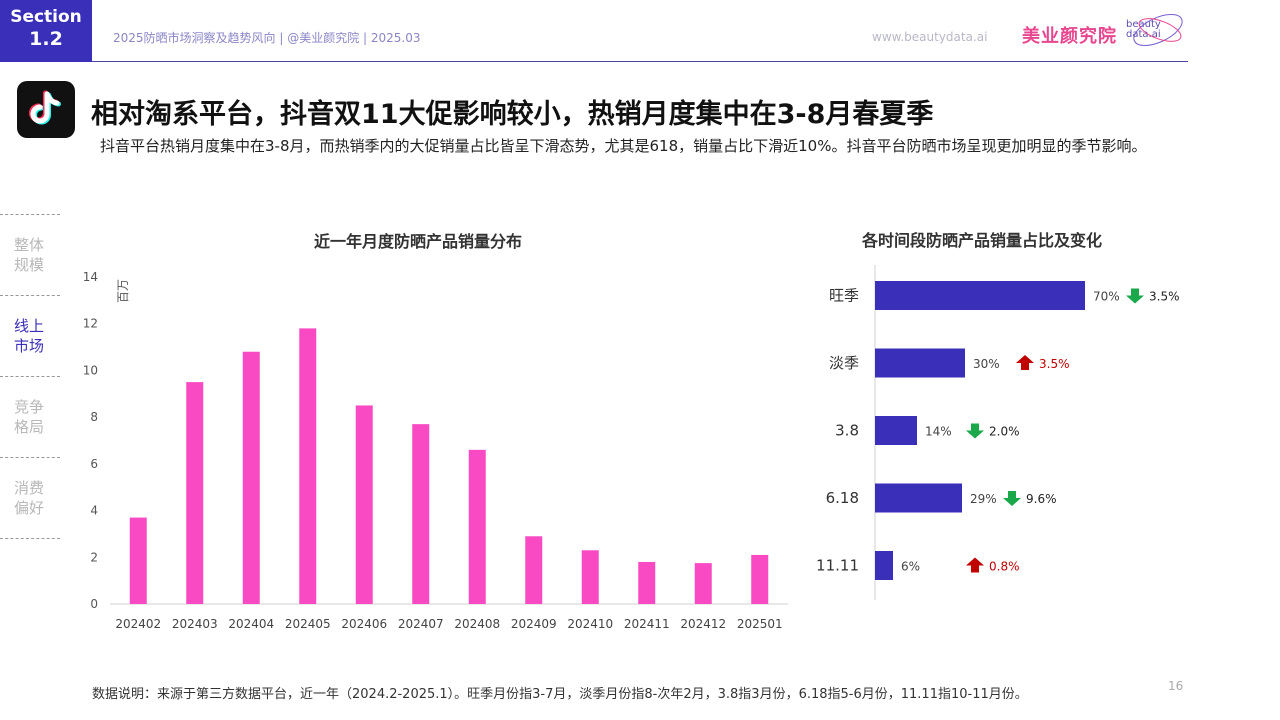  I want to click on x-tick-label: 202404, so click(251, 624).